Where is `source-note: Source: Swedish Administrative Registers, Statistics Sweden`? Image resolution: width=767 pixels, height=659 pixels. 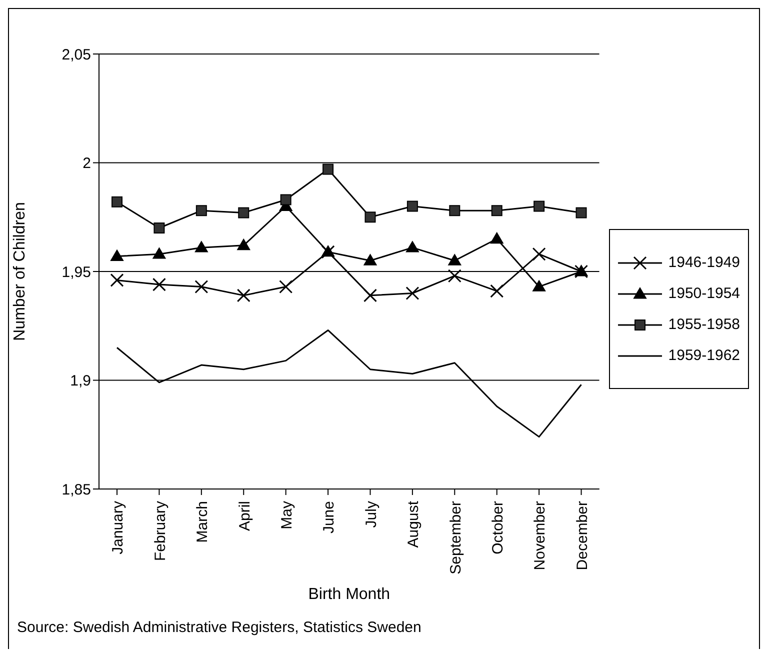 source-note: Source: Swedish Administrative Registers, Statistics Sweden is located at coordinates (219, 627).